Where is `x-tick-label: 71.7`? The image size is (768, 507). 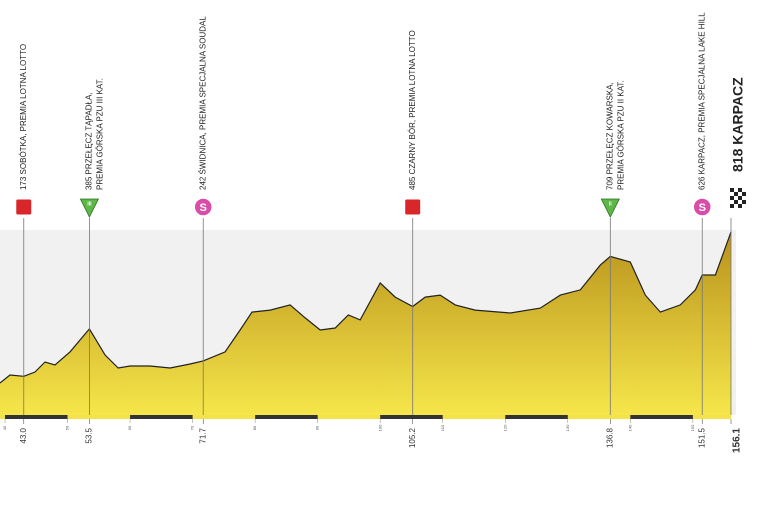
x-tick-label: 71.7 is located at coordinates (202, 435).